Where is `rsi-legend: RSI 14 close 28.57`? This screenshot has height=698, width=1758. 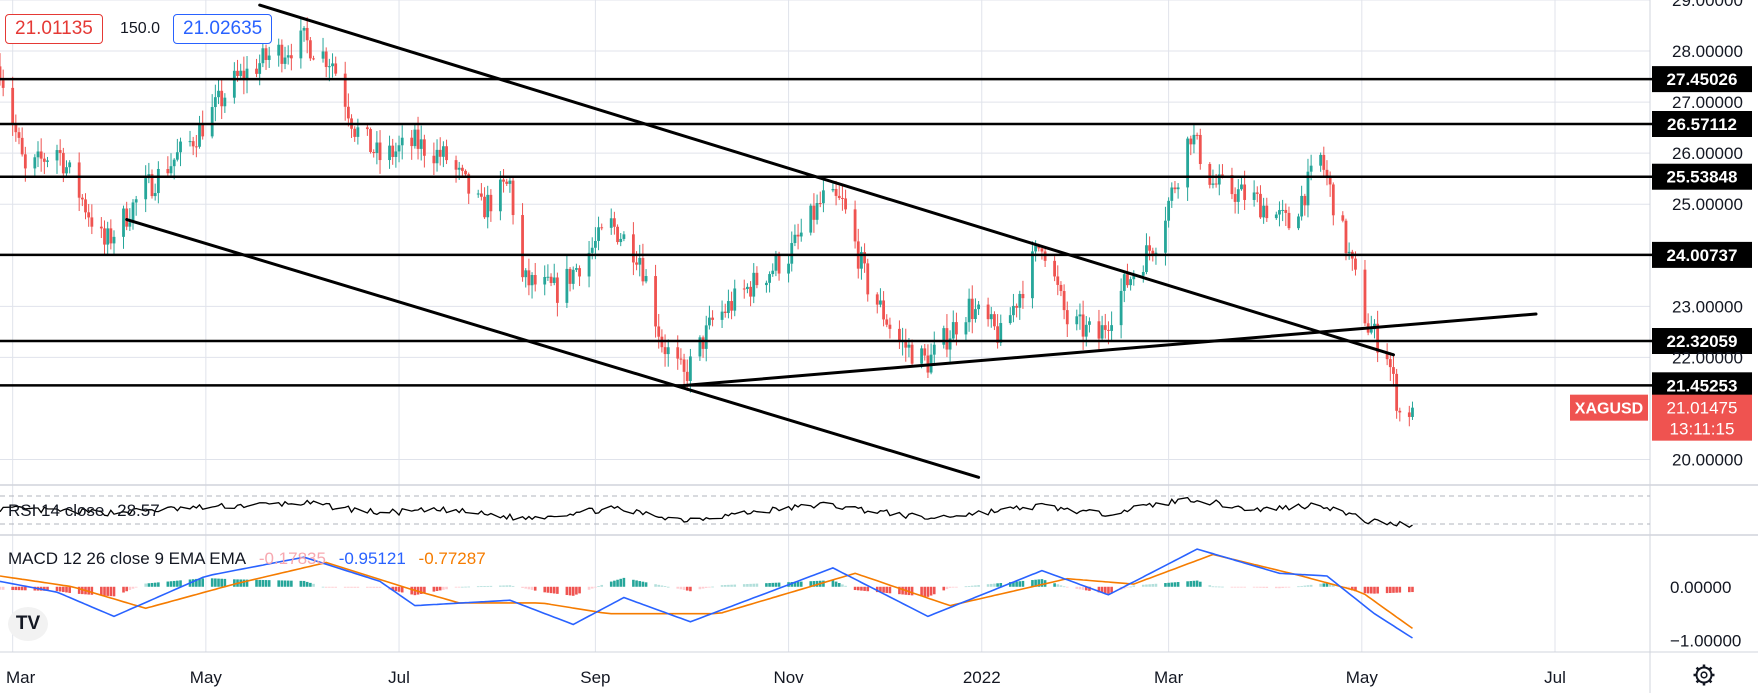
rsi-legend: RSI 14 close 28.57 is located at coordinates (88, 511).